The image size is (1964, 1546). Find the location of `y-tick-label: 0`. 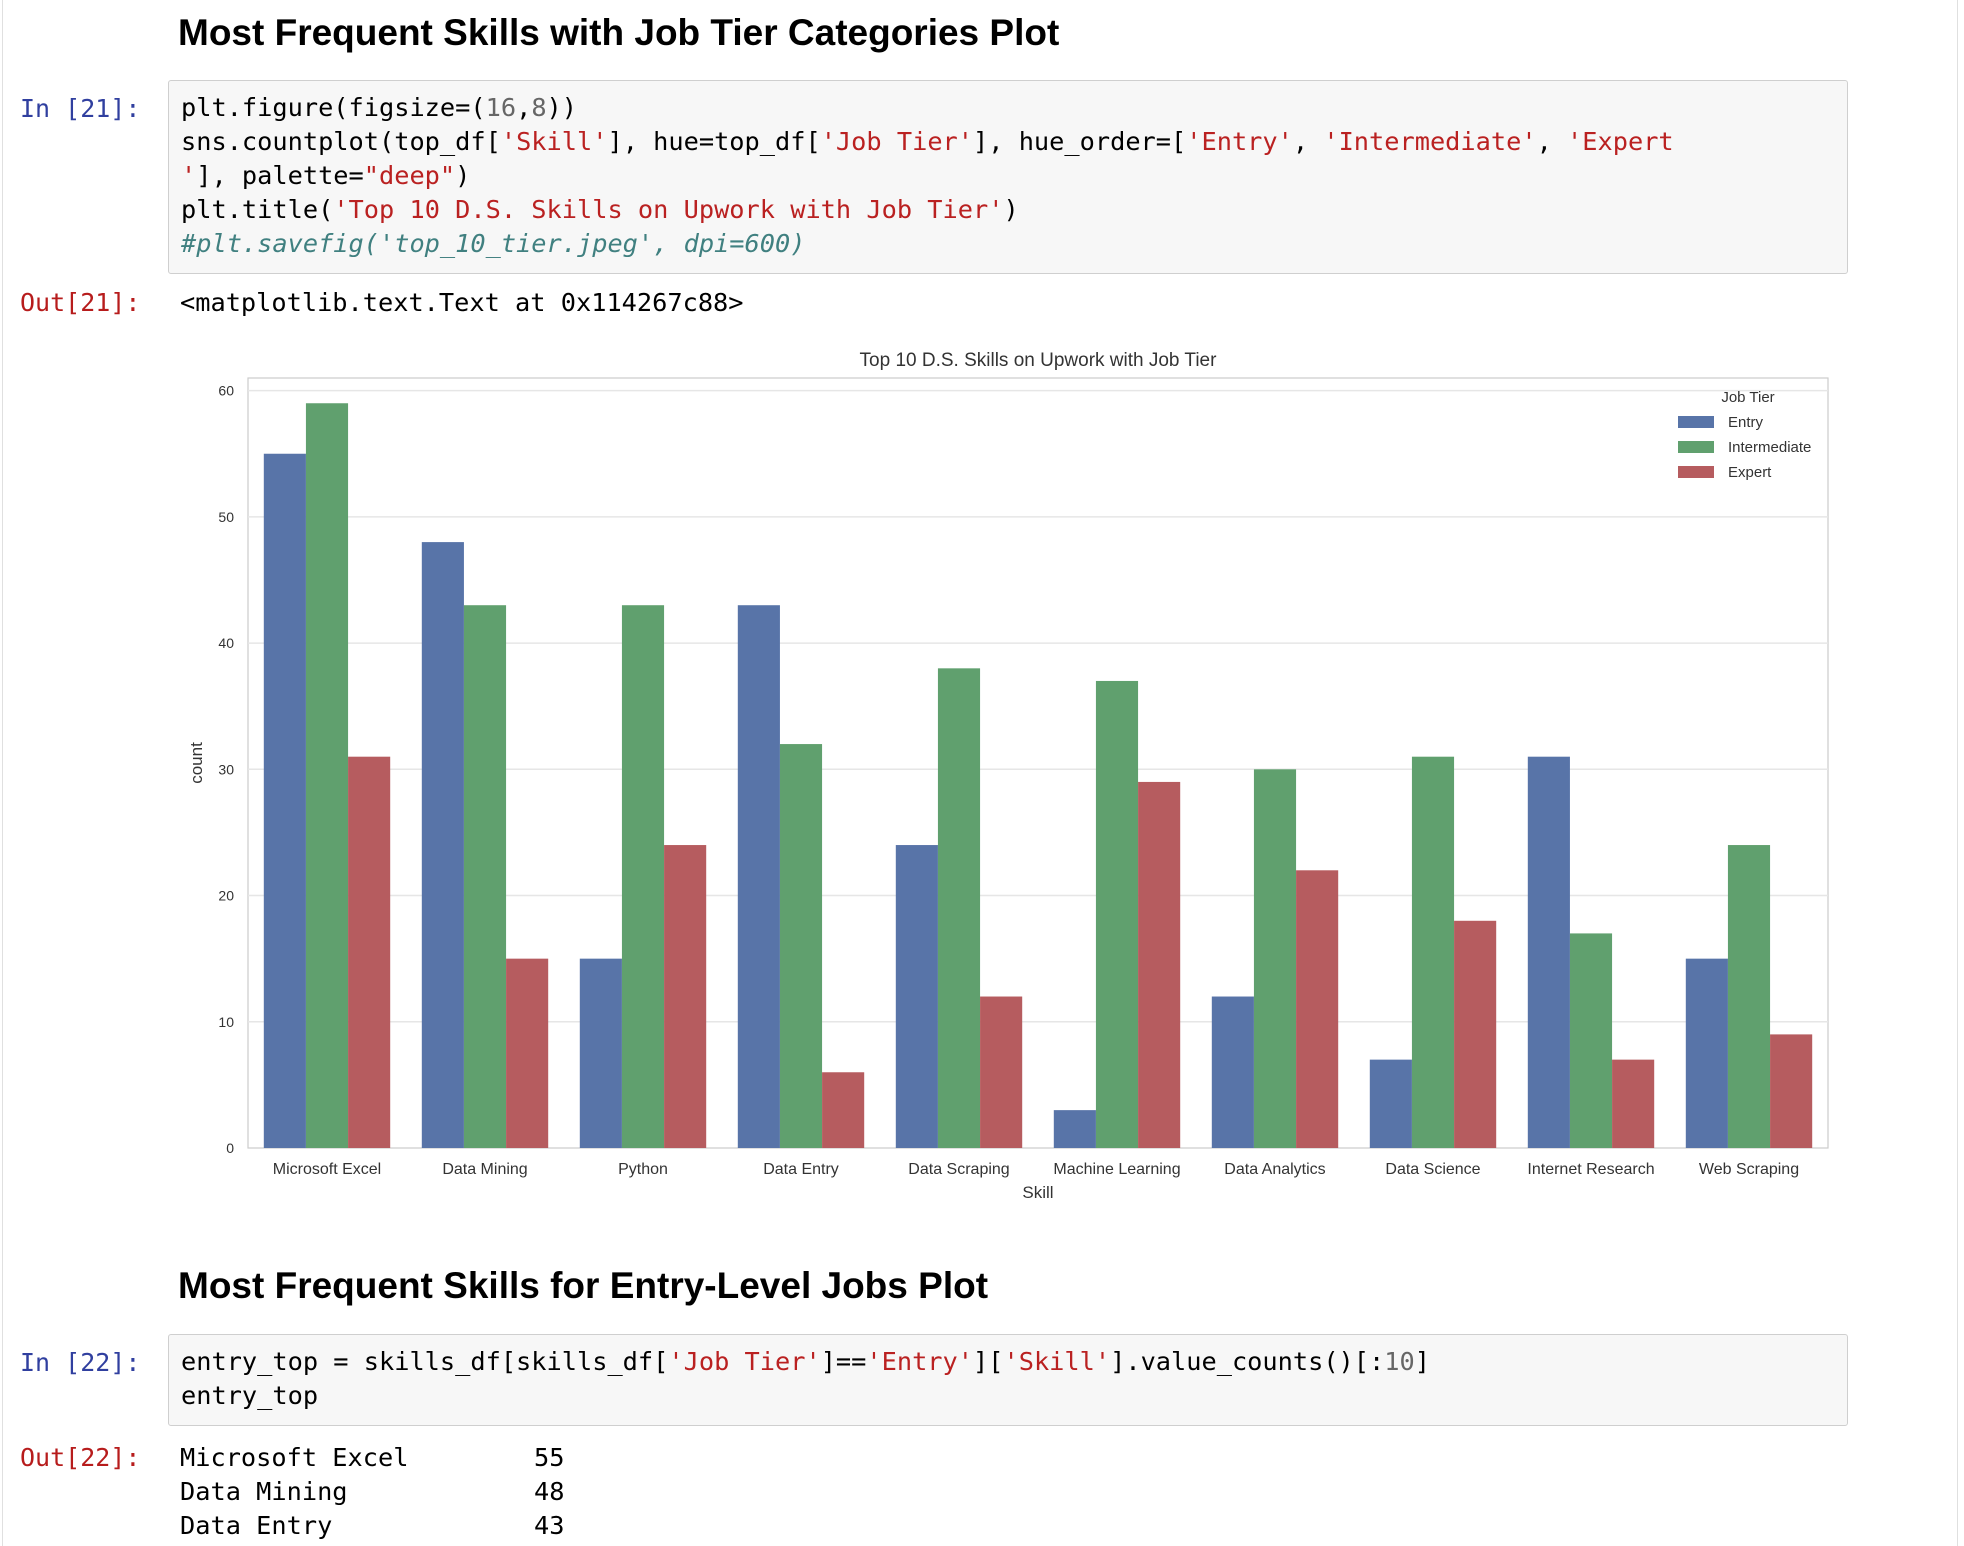

y-tick-label: 0 is located at coordinates (230, 1148).